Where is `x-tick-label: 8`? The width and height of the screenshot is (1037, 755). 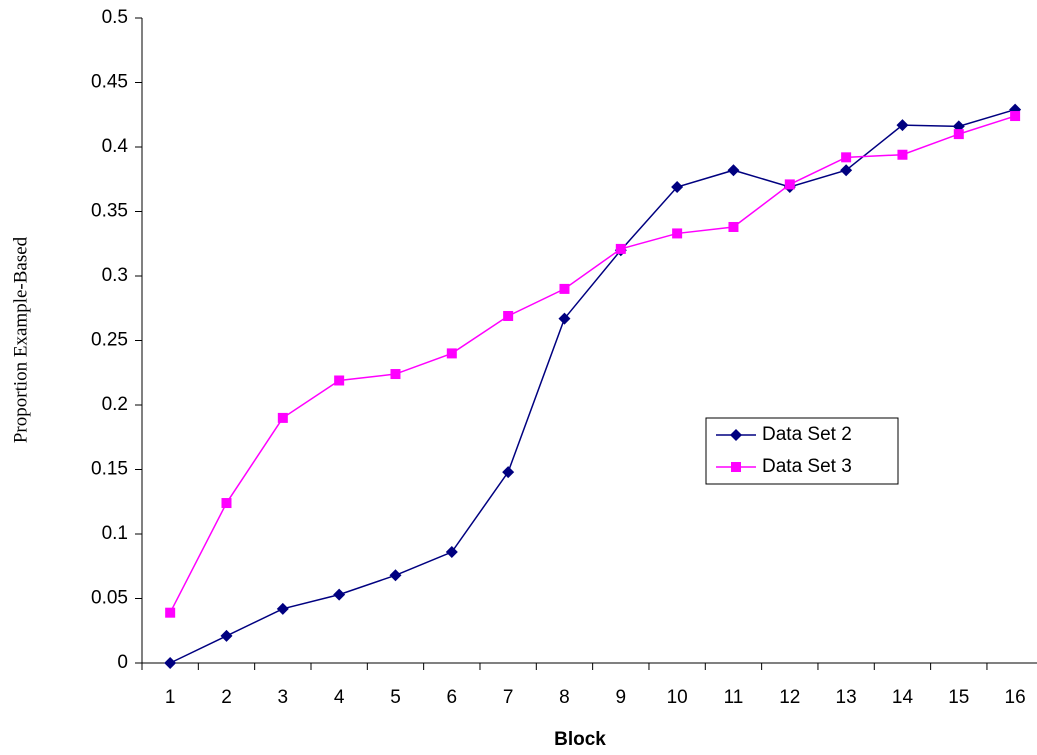
x-tick-label: 8 is located at coordinates (564, 697).